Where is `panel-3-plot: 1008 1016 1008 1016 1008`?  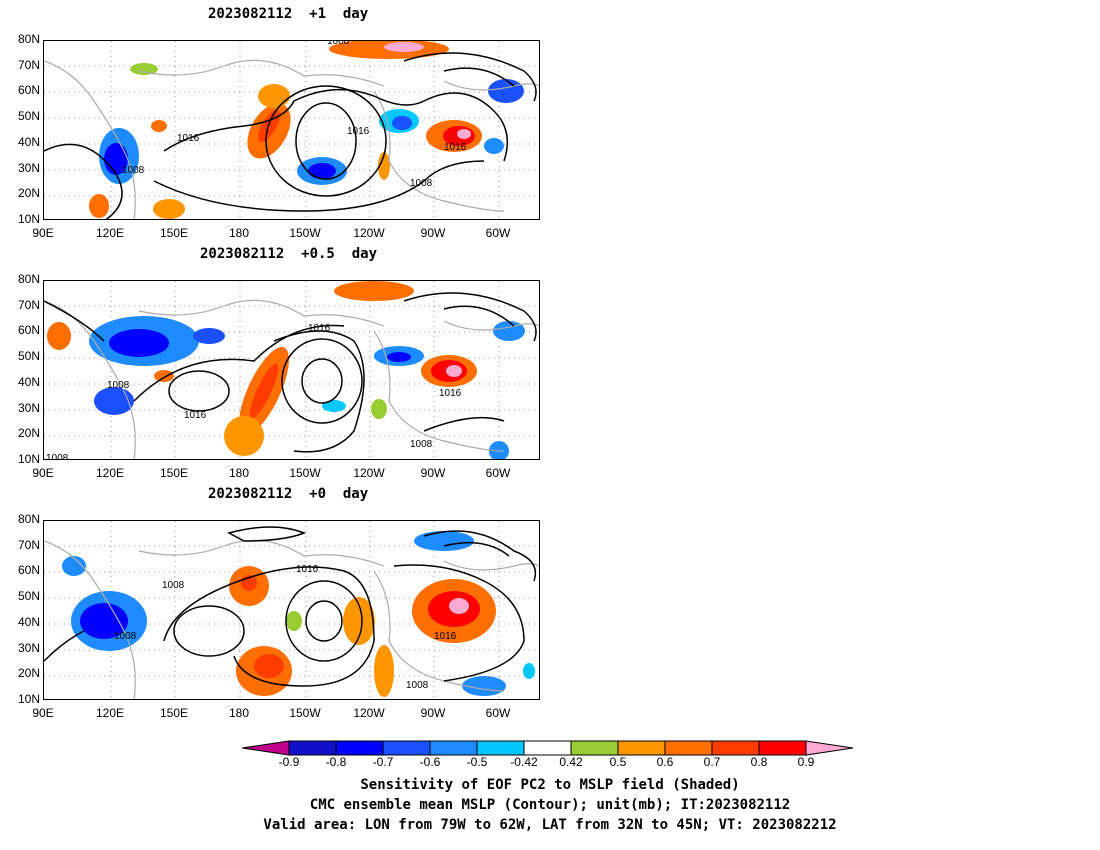 panel-3-plot: 1008 1016 1008 1016 1008 is located at coordinates (291, 610).